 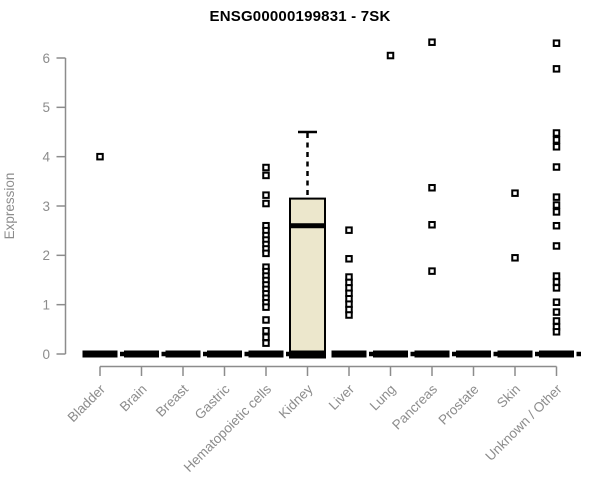 I want to click on x-tick-label: Unknown / Other, so click(x=523, y=422).